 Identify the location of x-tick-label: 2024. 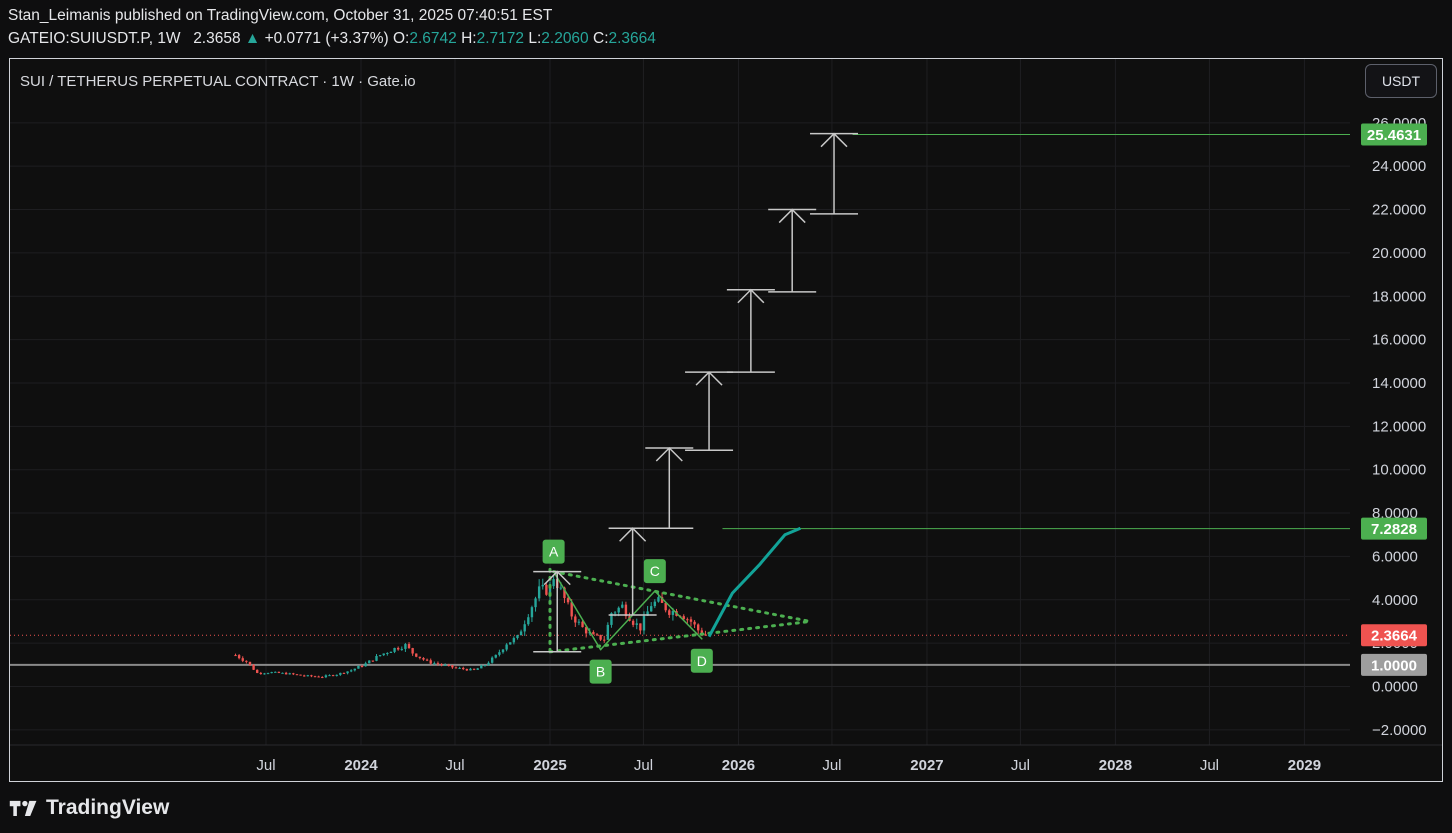
(361, 765).